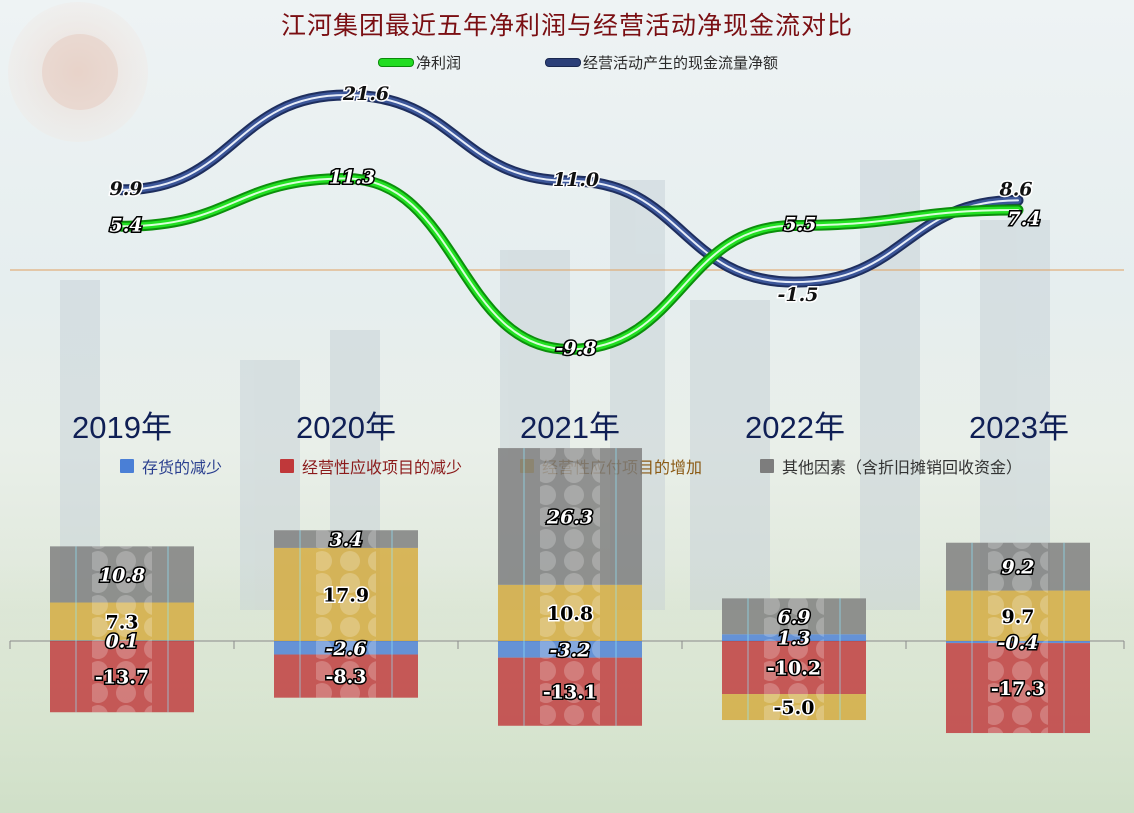  I want to click on bar-label-inventory-2023年: -0.4, so click(1018, 643).